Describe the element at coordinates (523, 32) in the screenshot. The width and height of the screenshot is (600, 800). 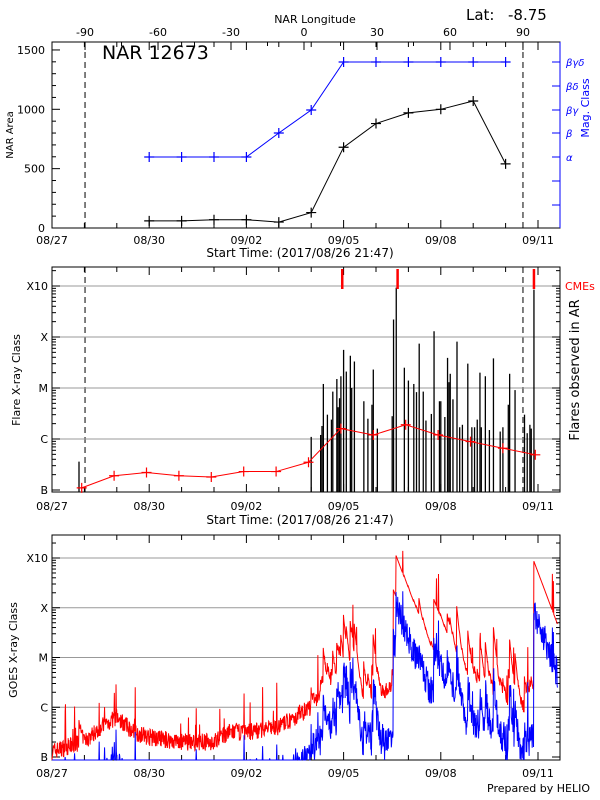
I see `top-tick-label: 90` at that location.